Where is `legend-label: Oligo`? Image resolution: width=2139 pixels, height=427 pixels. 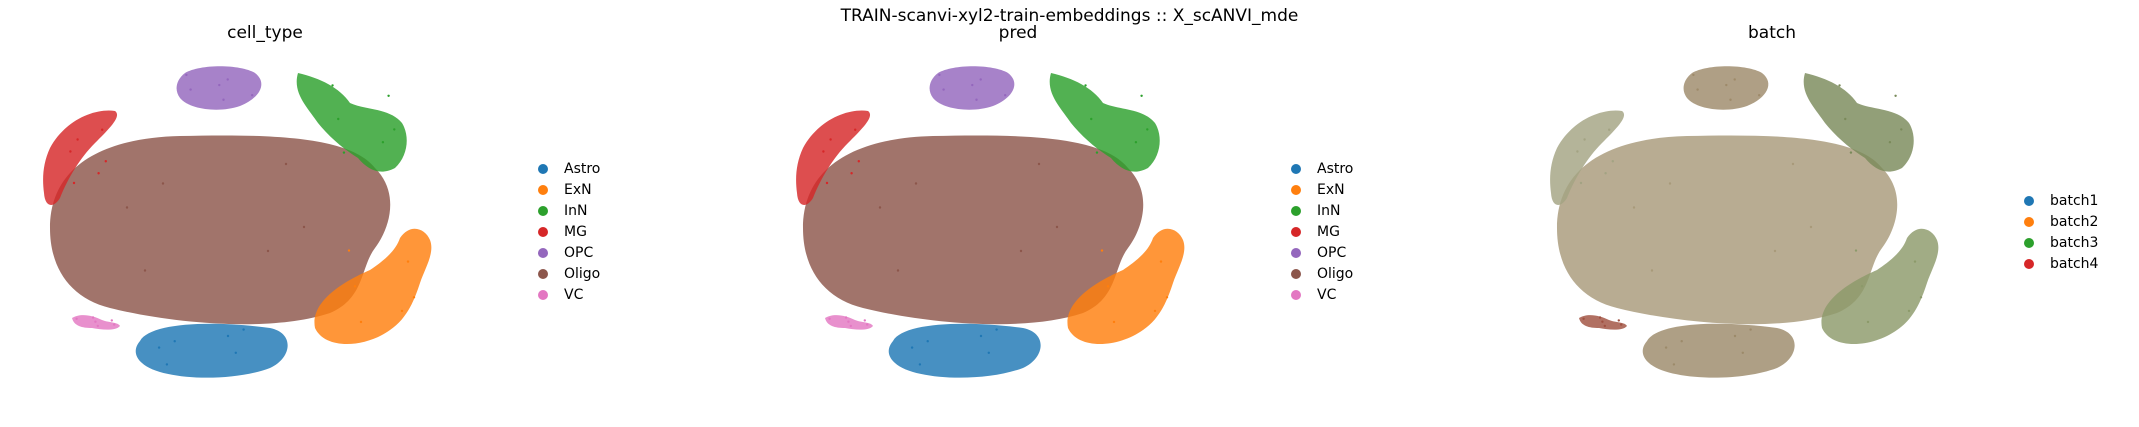 legend-label: Oligo is located at coordinates (1335, 273).